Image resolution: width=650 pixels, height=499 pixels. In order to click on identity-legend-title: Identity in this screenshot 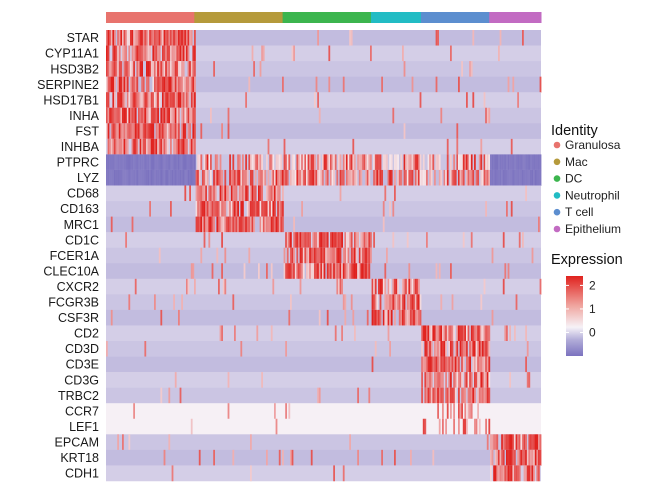, I will do `click(574, 131)`.